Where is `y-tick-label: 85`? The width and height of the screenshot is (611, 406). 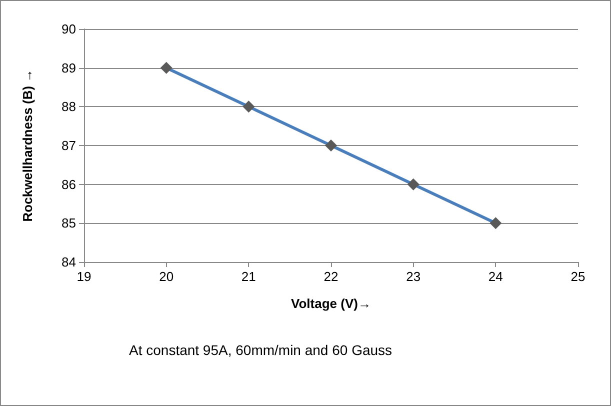
y-tick-label: 85 is located at coordinates (69, 223).